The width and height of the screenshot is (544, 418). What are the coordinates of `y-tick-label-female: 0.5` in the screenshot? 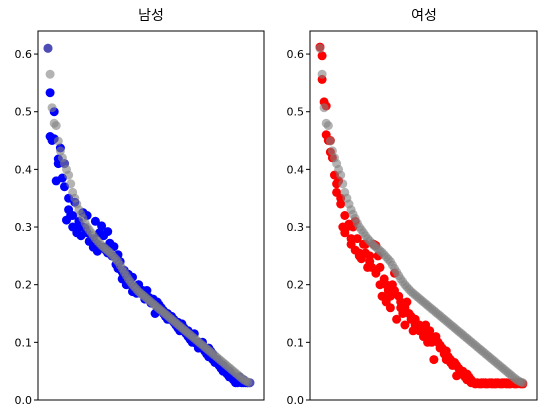 It's located at (296, 112).